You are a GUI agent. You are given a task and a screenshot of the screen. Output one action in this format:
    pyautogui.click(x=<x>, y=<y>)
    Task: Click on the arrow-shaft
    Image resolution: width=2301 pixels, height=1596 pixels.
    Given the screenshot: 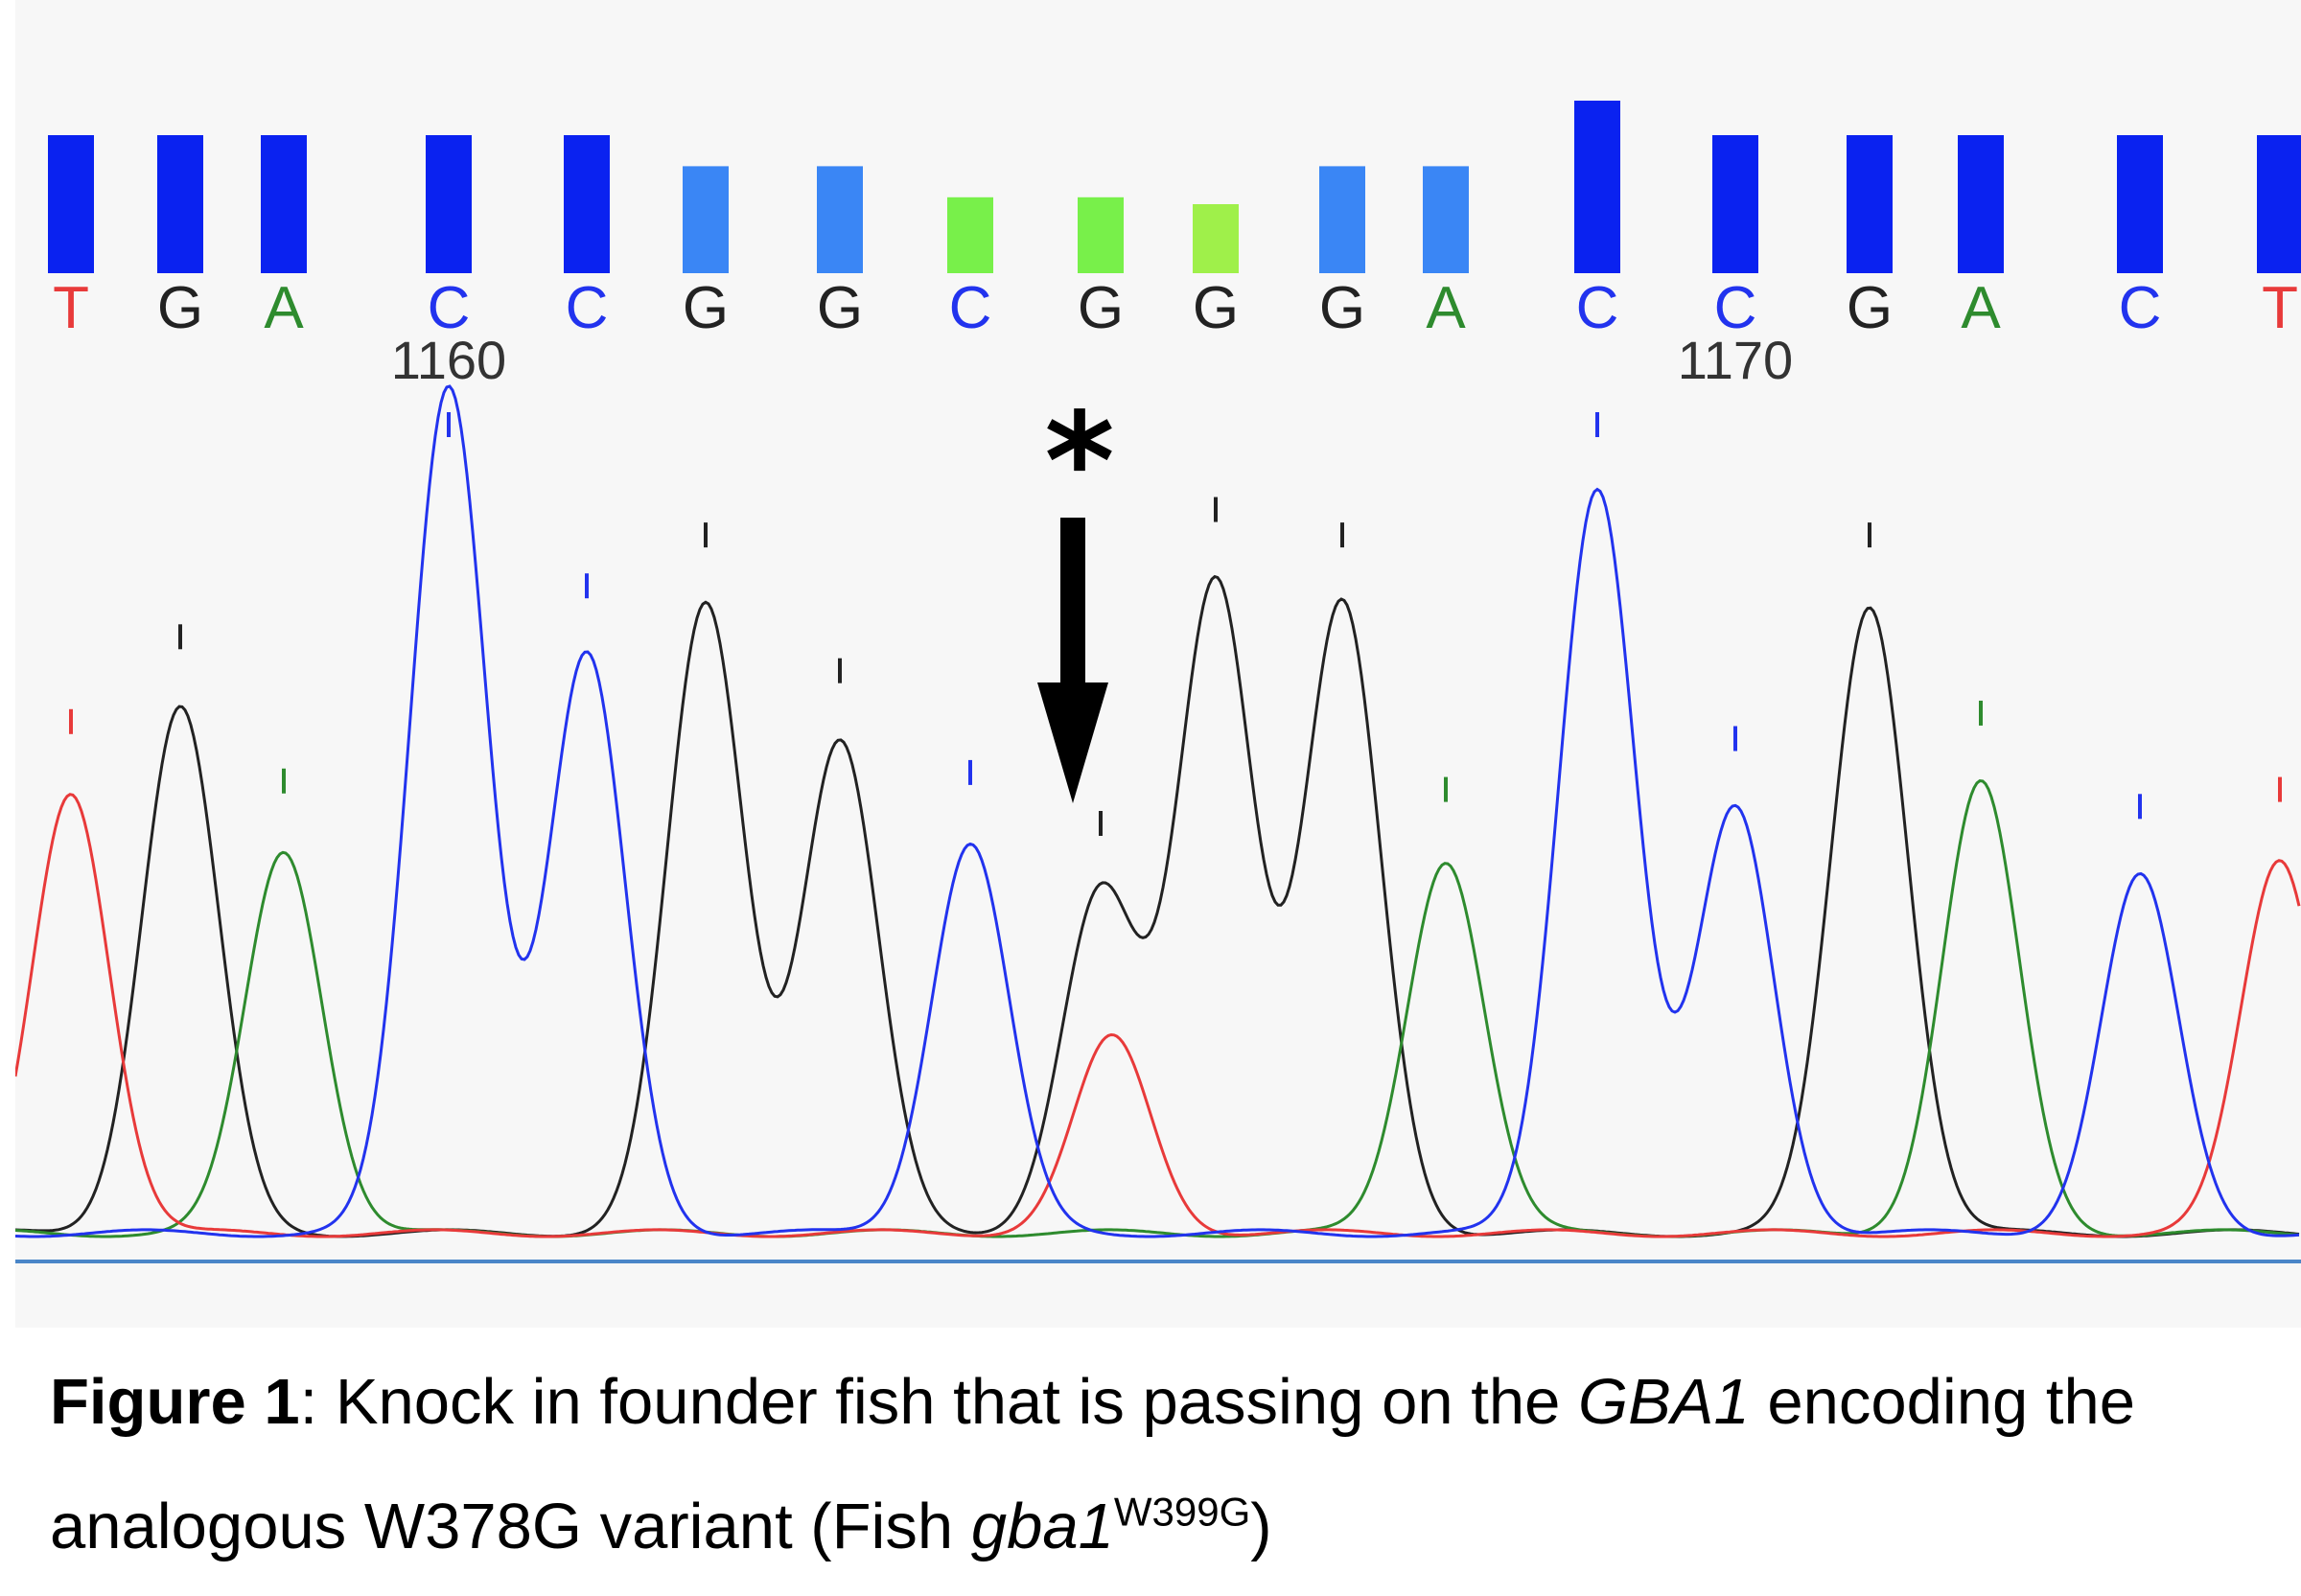 What is the action you would take?
    pyautogui.click(x=1072, y=604)
    